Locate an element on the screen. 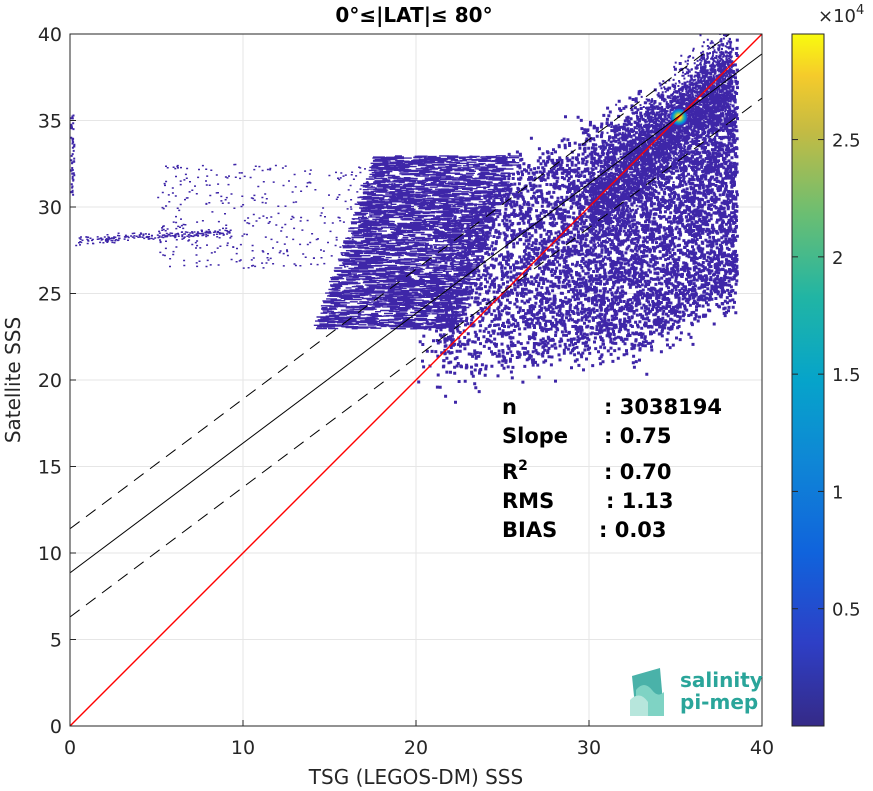 The width and height of the screenshot is (873, 791). stat-label: n is located at coordinates (509, 407).